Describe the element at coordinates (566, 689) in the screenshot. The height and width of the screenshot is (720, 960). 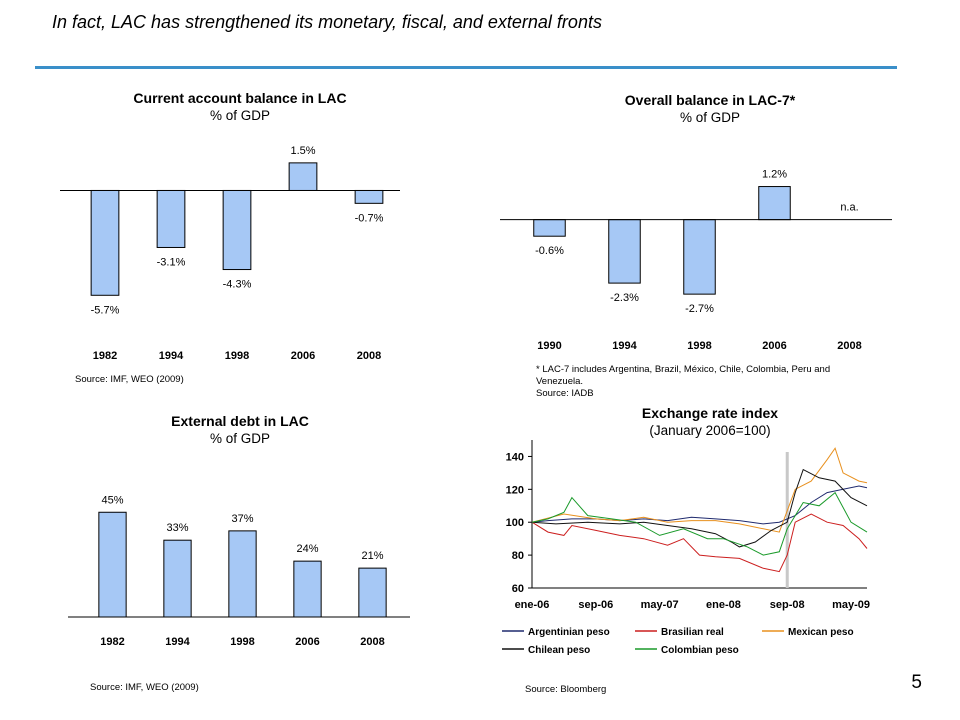
I see `exchange-rate-source: Source: Bloomberg` at that location.